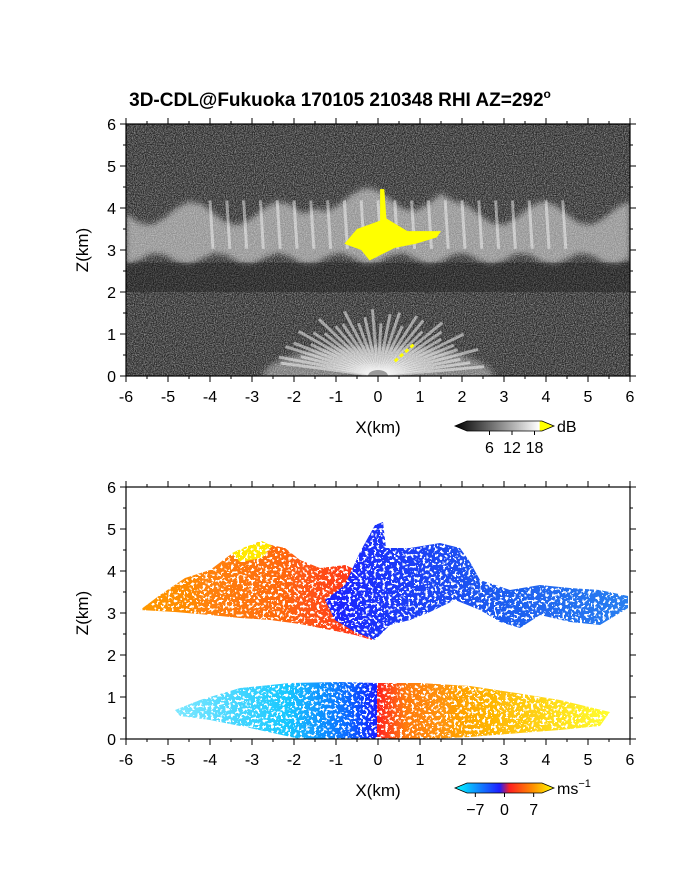 Image resolution: width=680 pixels, height=885 pixels. I want to click on velocity-y-tick-label: 5, so click(111, 530).